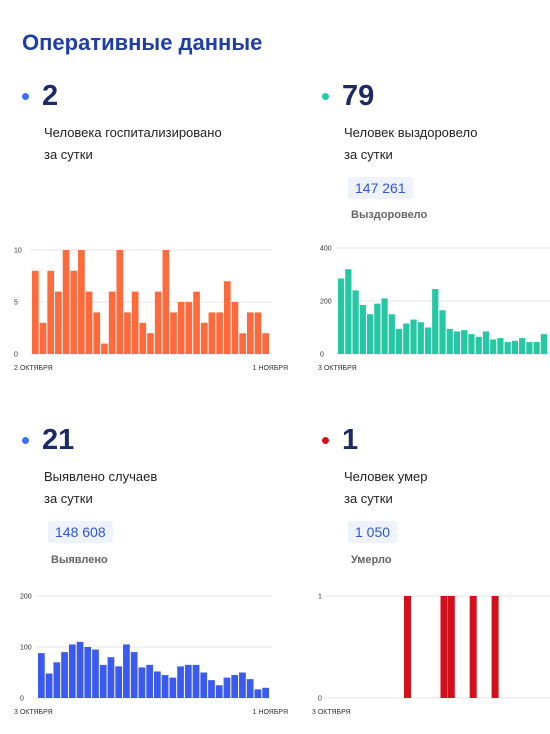 This screenshot has width=550, height=734. What do you see at coordinates (358, 96) in the screenshot?
I see `recovered-value: 79` at bounding box center [358, 96].